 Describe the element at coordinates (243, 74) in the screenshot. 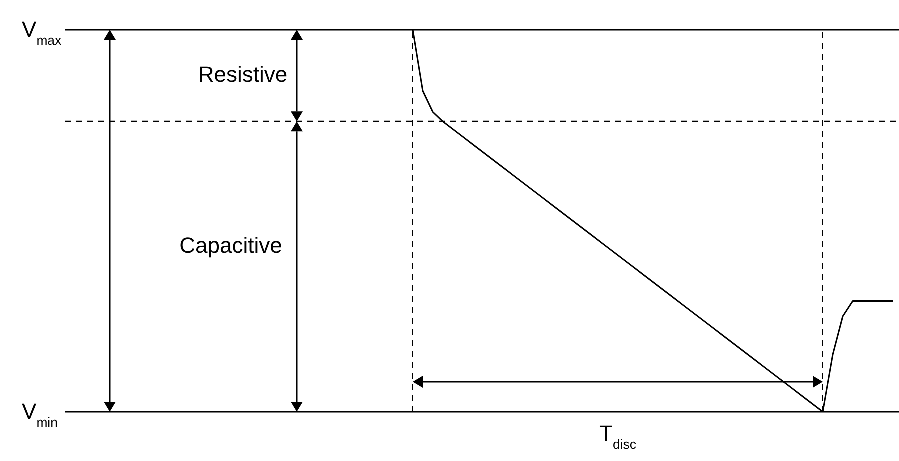

I see `text: Resistive` at that location.